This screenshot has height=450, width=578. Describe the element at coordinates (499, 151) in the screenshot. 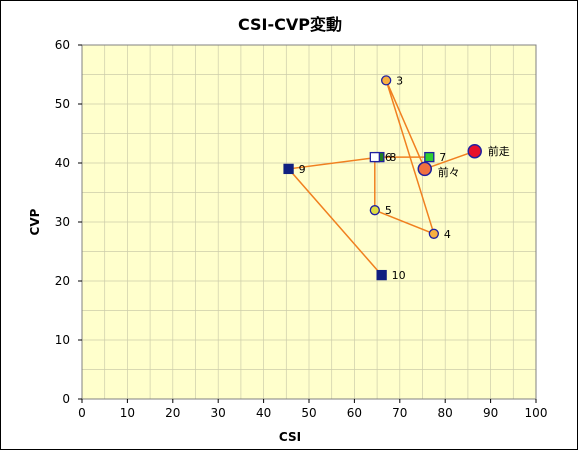

I see `data-point-label: 前走` at that location.